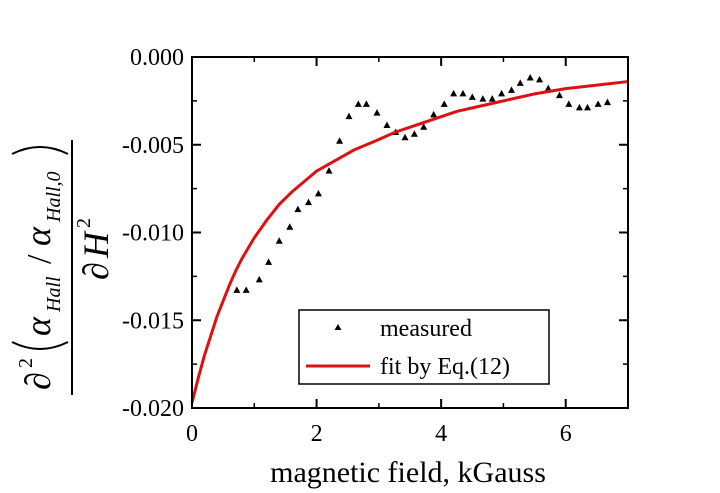 Image resolution: width=720 pixels, height=493 pixels. What do you see at coordinates (54, 294) in the screenshot?
I see `y-label-hall-subscript: Hall` at bounding box center [54, 294].